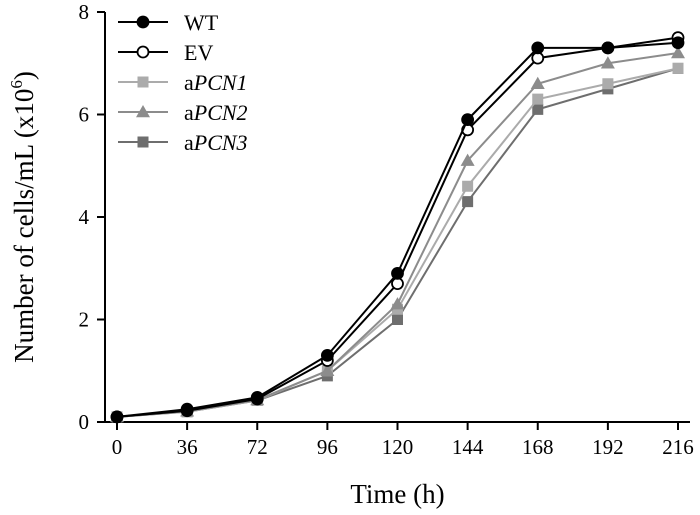 Image resolution: width=700 pixels, height=515 pixels. I want to click on legend-label: EV, so click(198, 52).